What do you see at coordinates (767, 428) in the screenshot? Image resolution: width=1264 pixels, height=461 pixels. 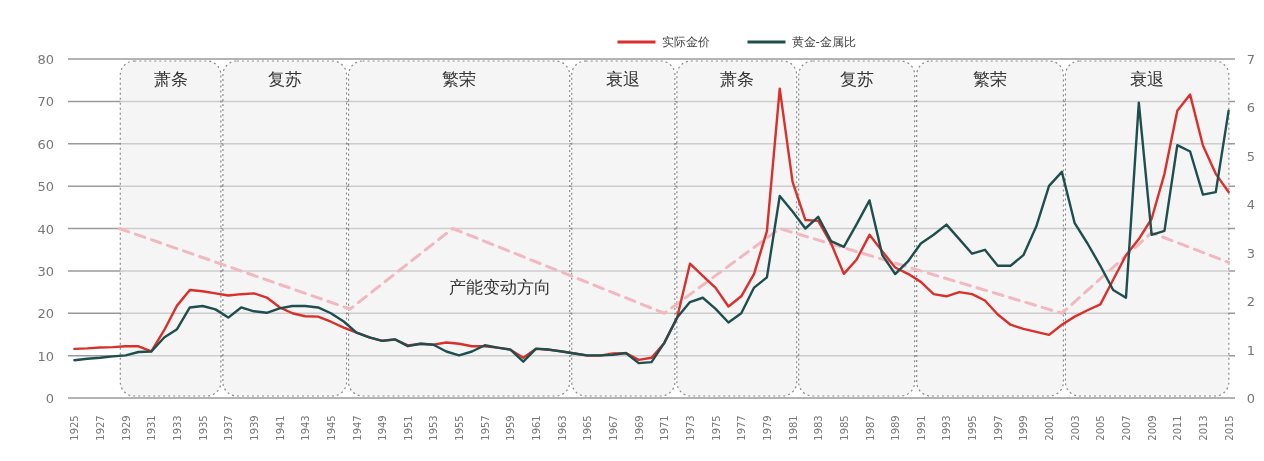 I see `x-tick-label: 1979` at bounding box center [767, 428].